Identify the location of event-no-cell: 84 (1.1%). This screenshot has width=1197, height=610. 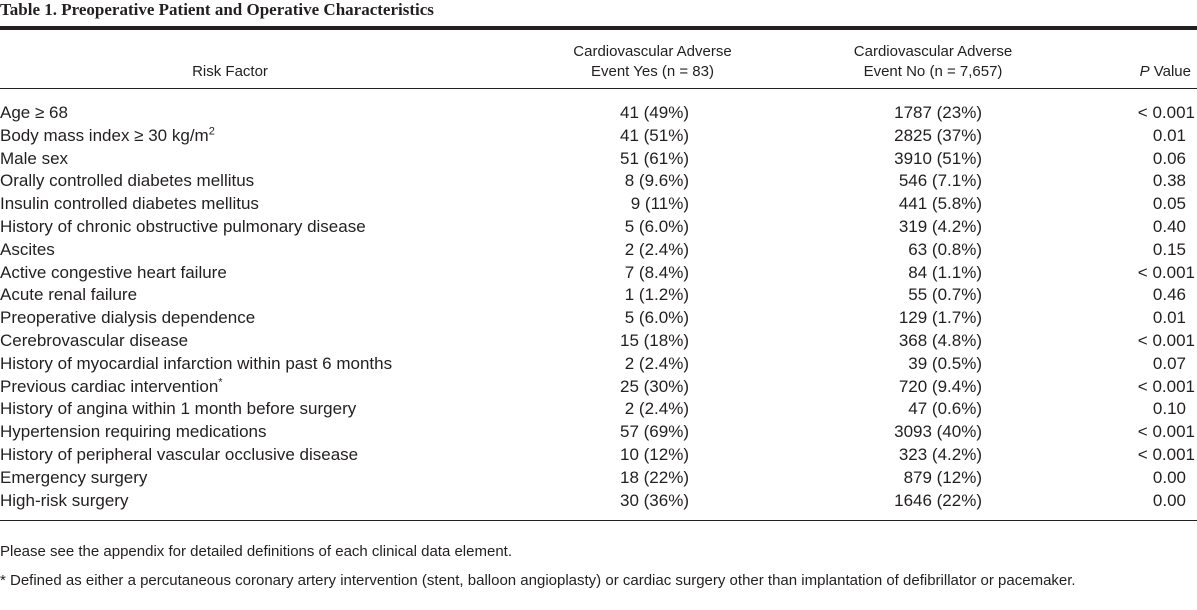
(945, 272).